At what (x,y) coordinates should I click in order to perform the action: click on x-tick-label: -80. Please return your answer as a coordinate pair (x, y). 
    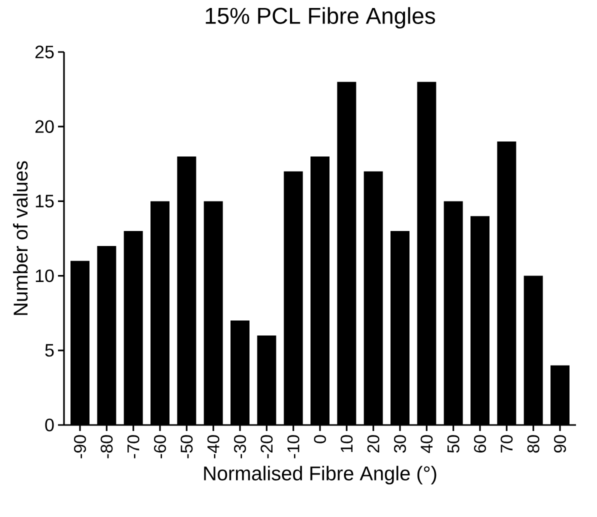
    Looking at the image, I should click on (106, 446).